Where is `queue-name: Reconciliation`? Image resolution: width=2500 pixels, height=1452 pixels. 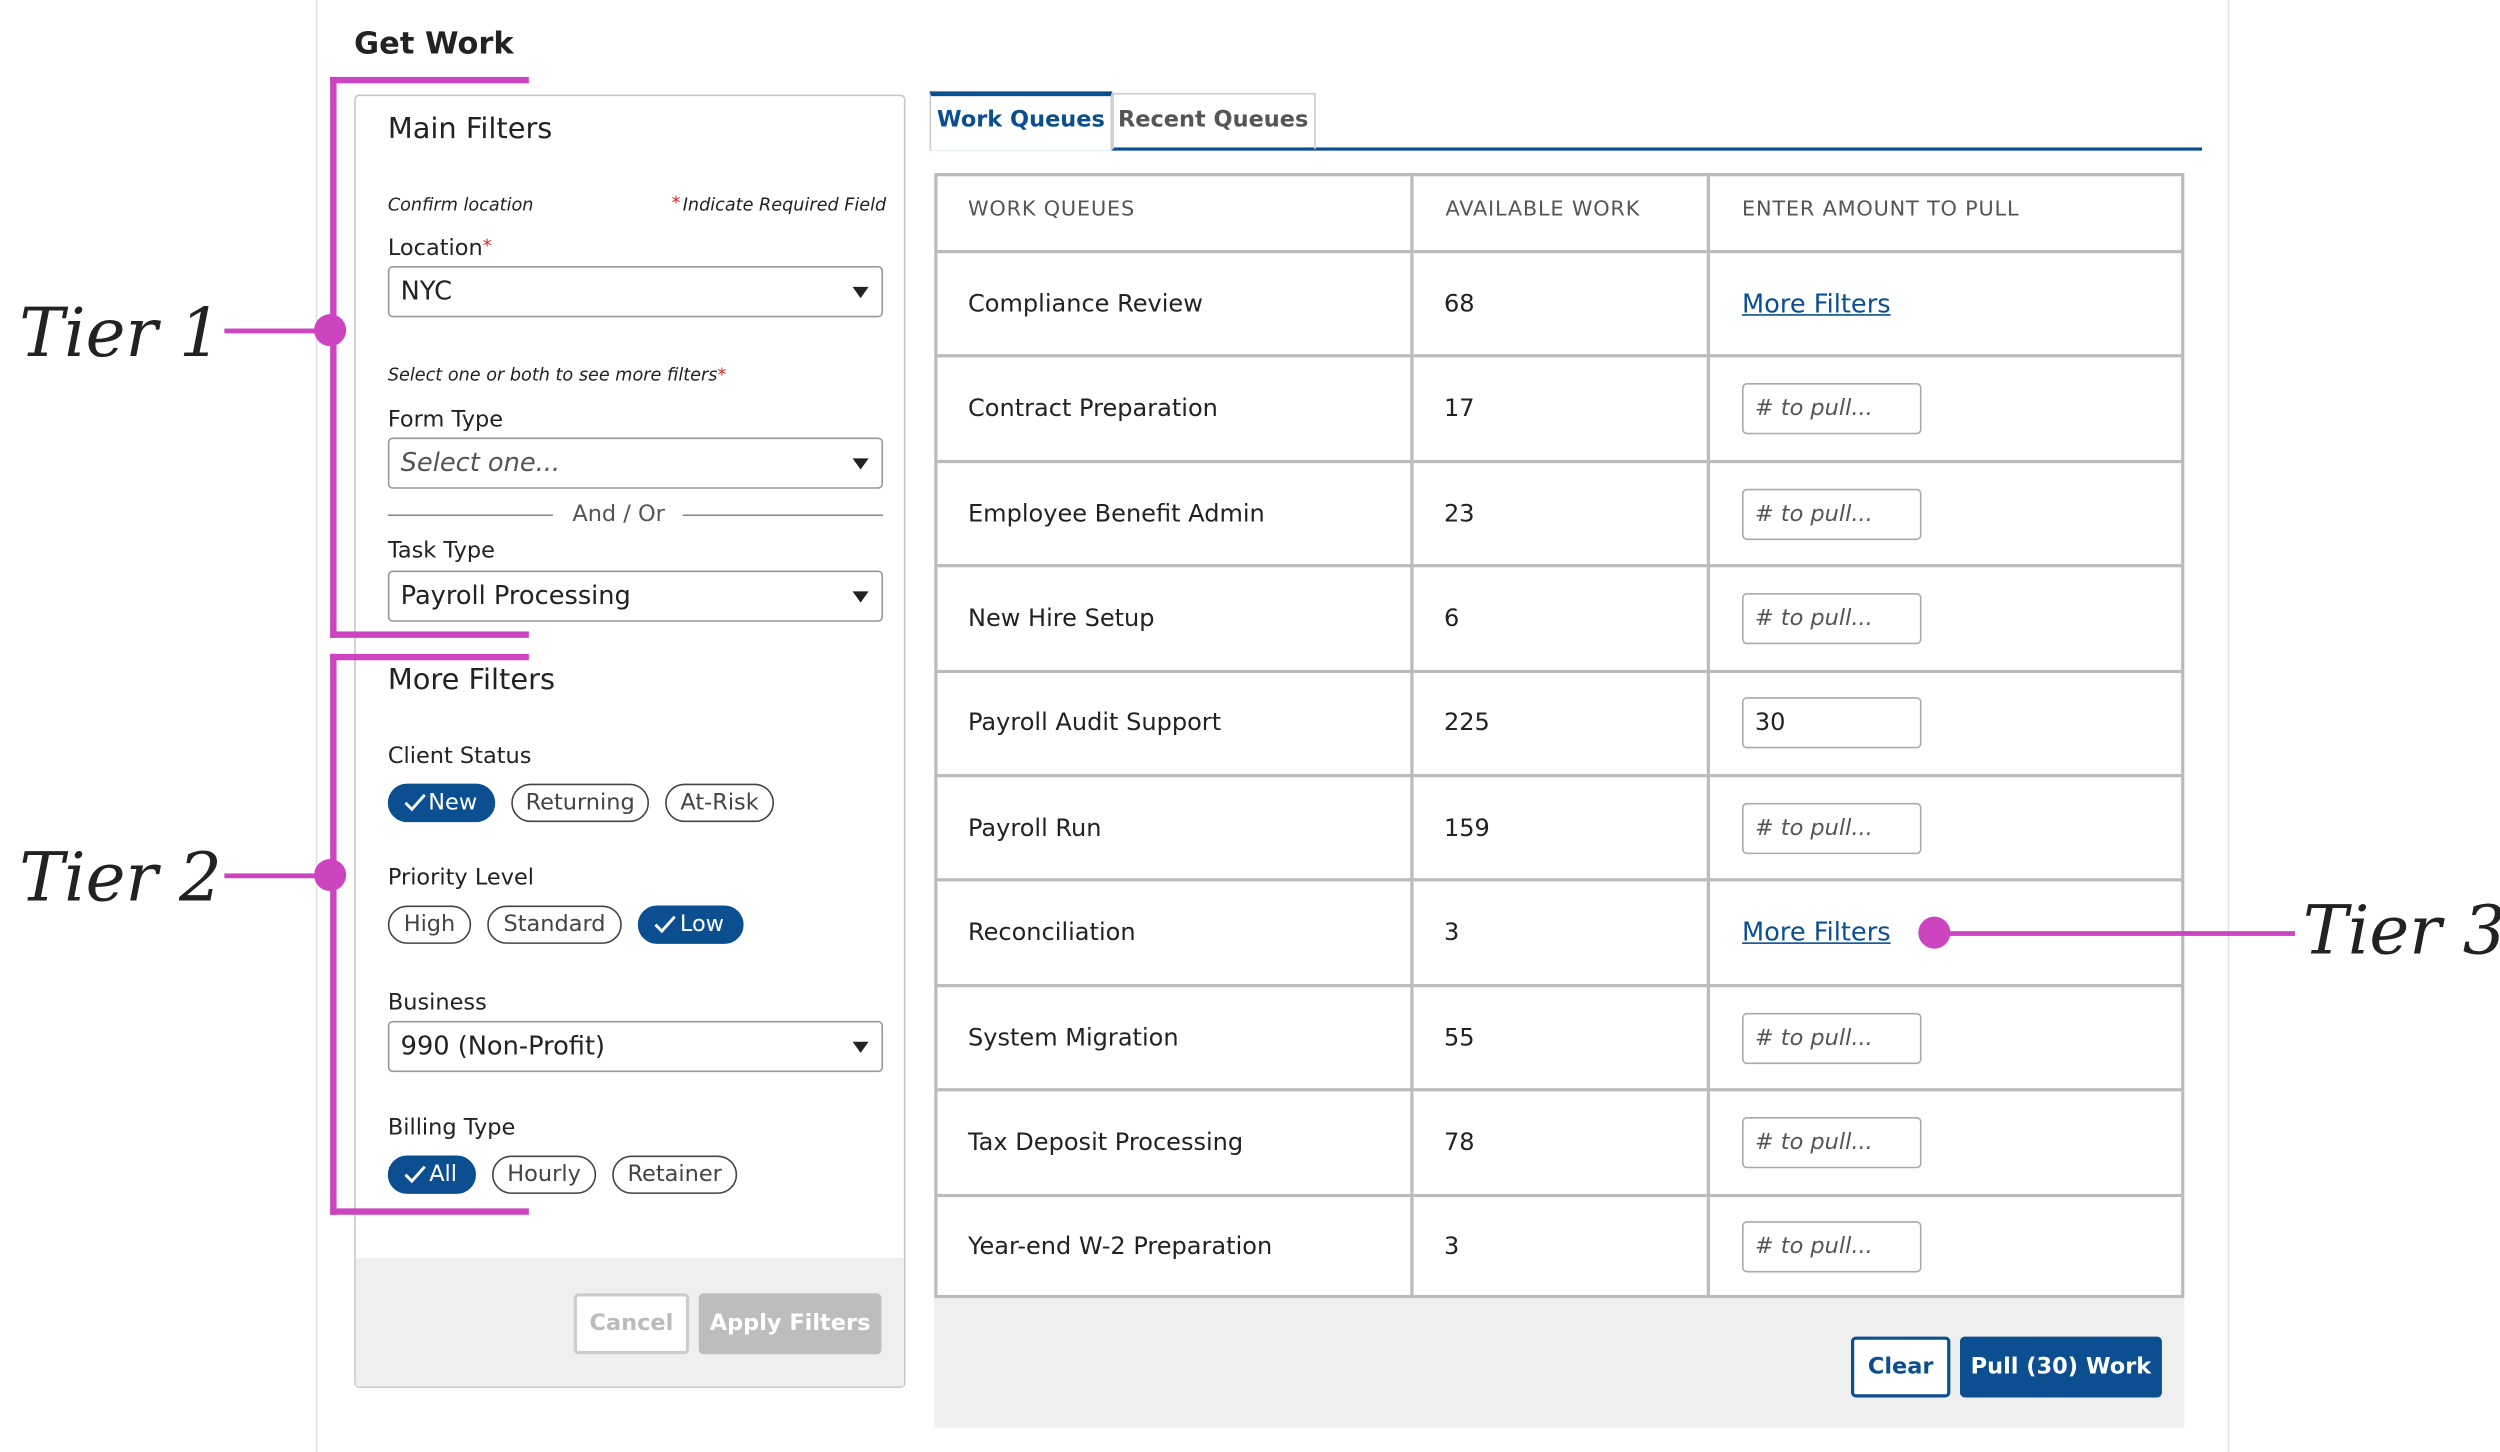
queue-name: Reconciliation is located at coordinates (1051, 932).